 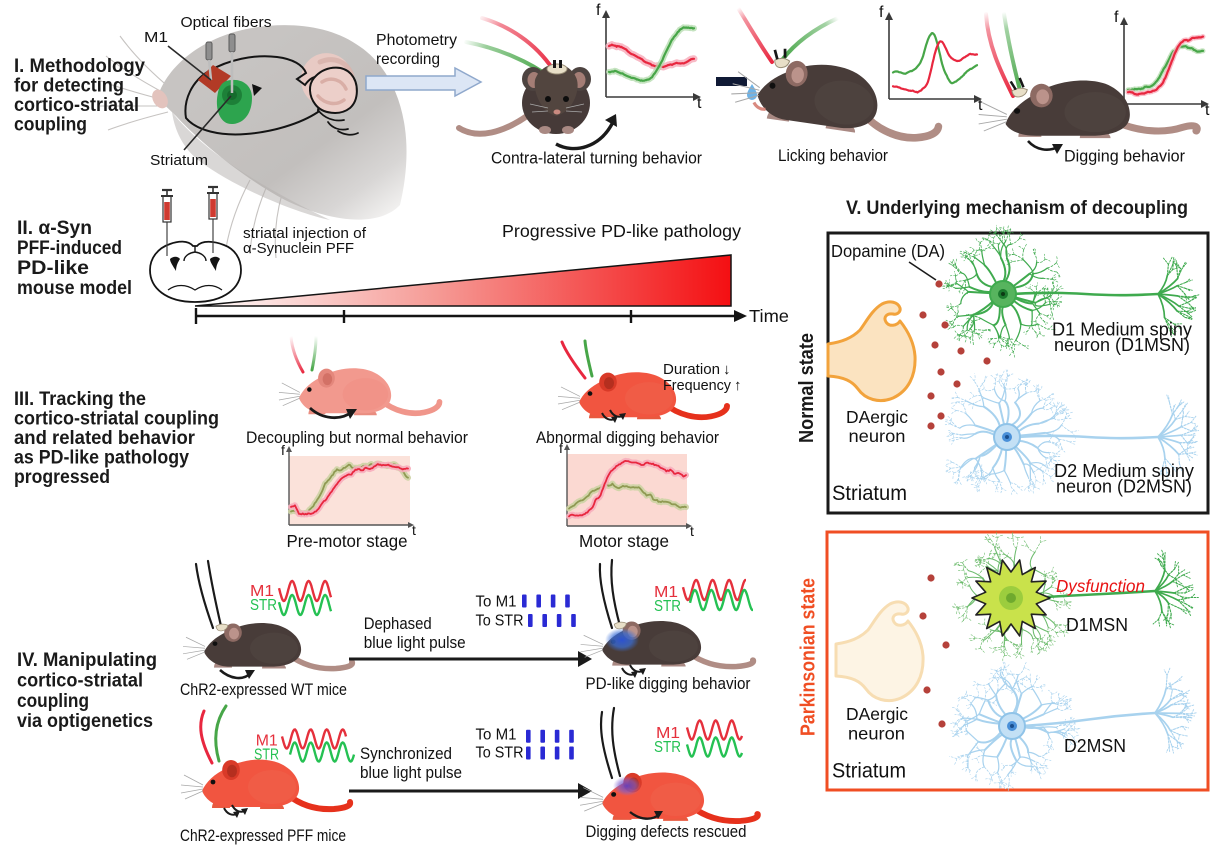 What do you see at coordinates (691, 369) in the screenshot?
I see `svg-text: Duration` at bounding box center [691, 369].